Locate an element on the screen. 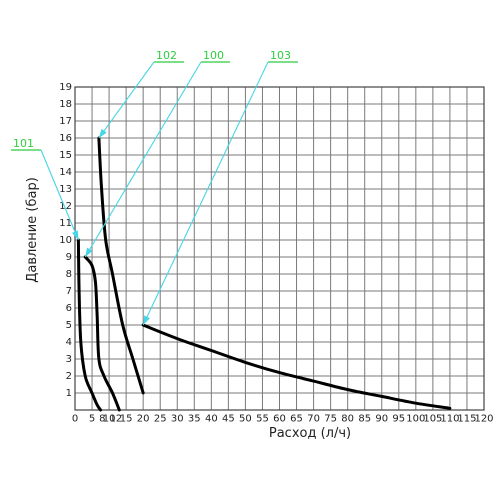 The width and height of the screenshot is (500, 500). x-tick-label: 35 is located at coordinates (194, 418).